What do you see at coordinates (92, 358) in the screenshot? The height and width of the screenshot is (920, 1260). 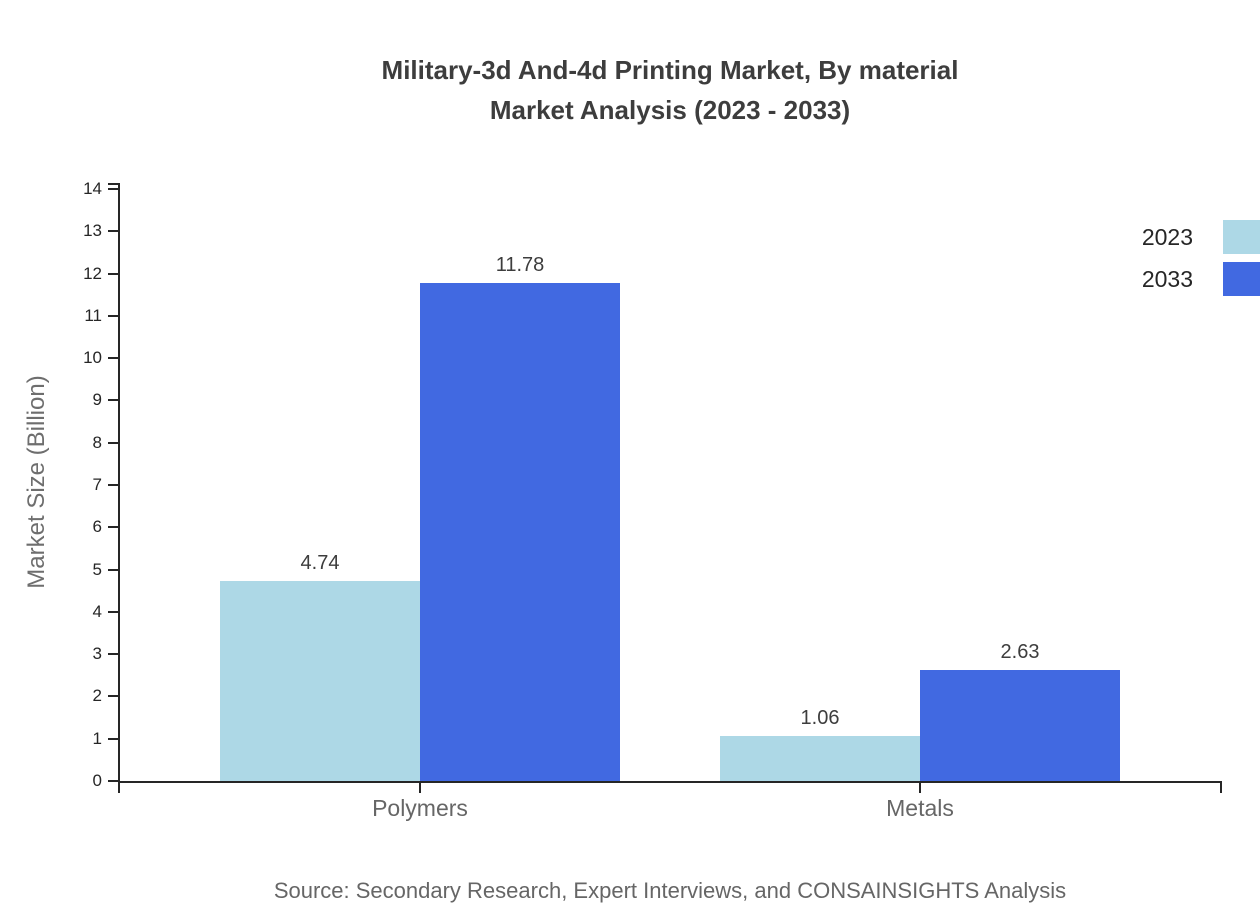 I see `y-tick-label: 10` at bounding box center [92, 358].